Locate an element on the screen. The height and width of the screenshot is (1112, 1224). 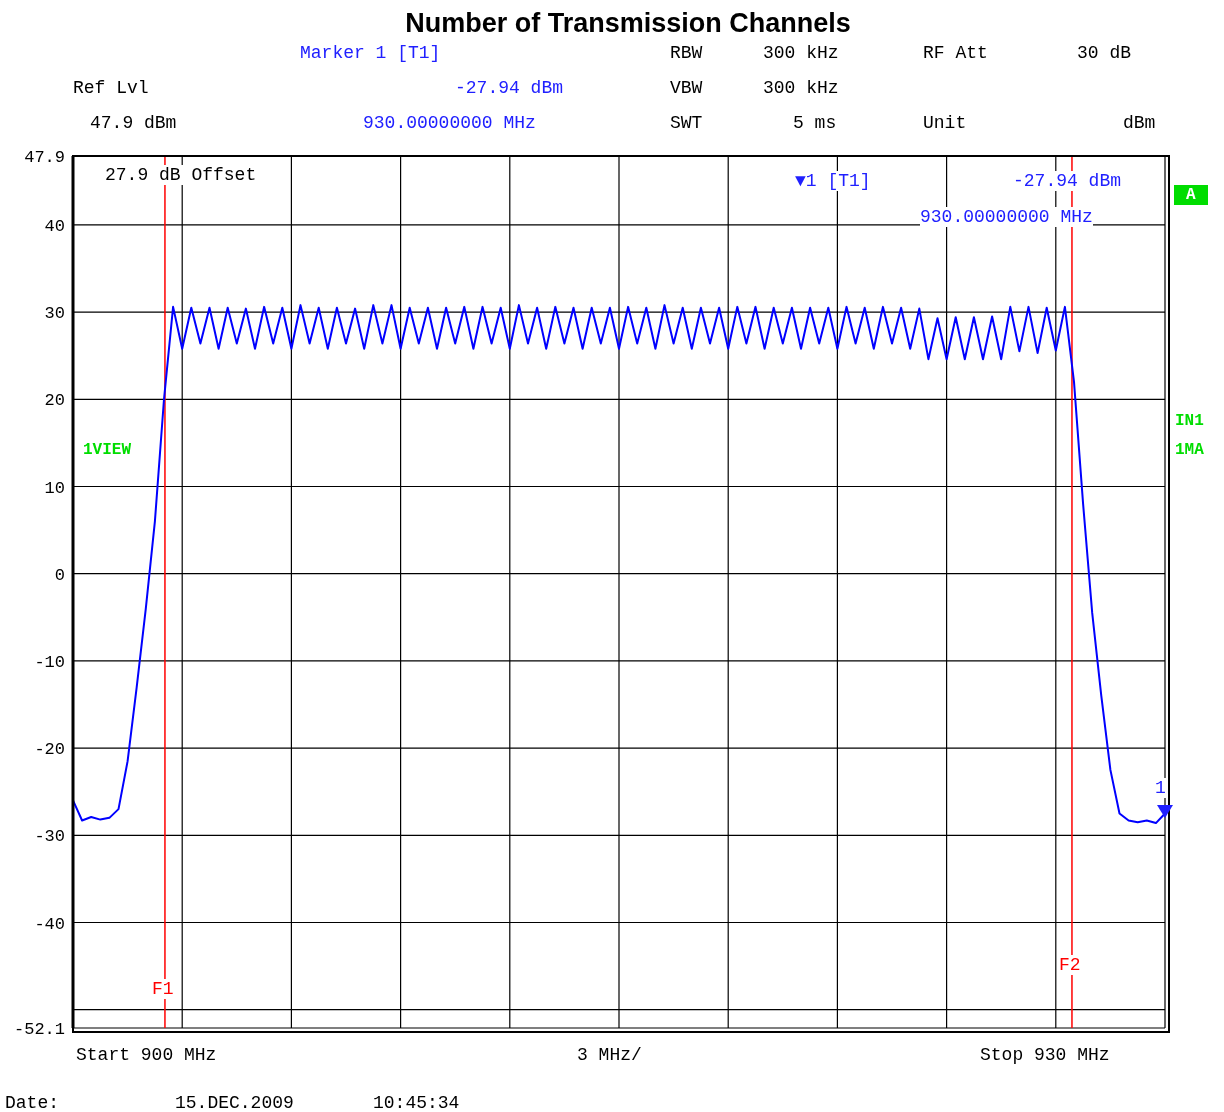
text: RF Att is located at coordinates (955, 53).